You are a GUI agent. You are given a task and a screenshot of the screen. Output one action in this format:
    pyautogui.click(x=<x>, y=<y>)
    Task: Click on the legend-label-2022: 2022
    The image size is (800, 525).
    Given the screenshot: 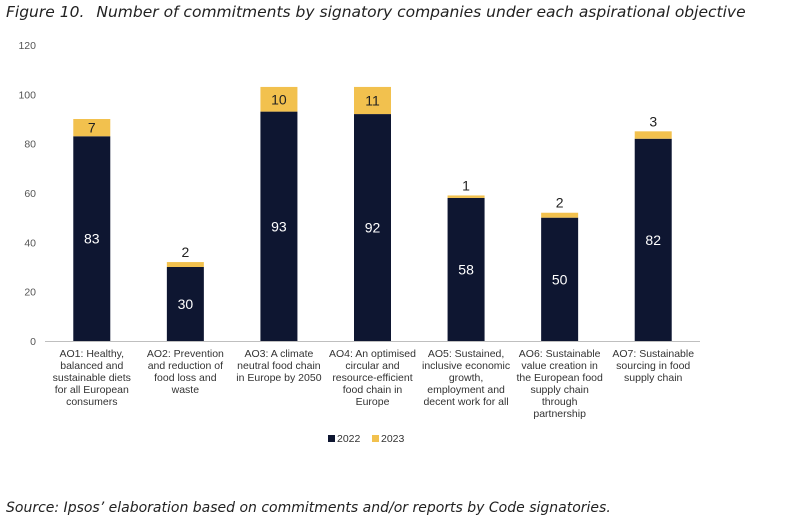 What is the action you would take?
    pyautogui.click(x=349, y=439)
    